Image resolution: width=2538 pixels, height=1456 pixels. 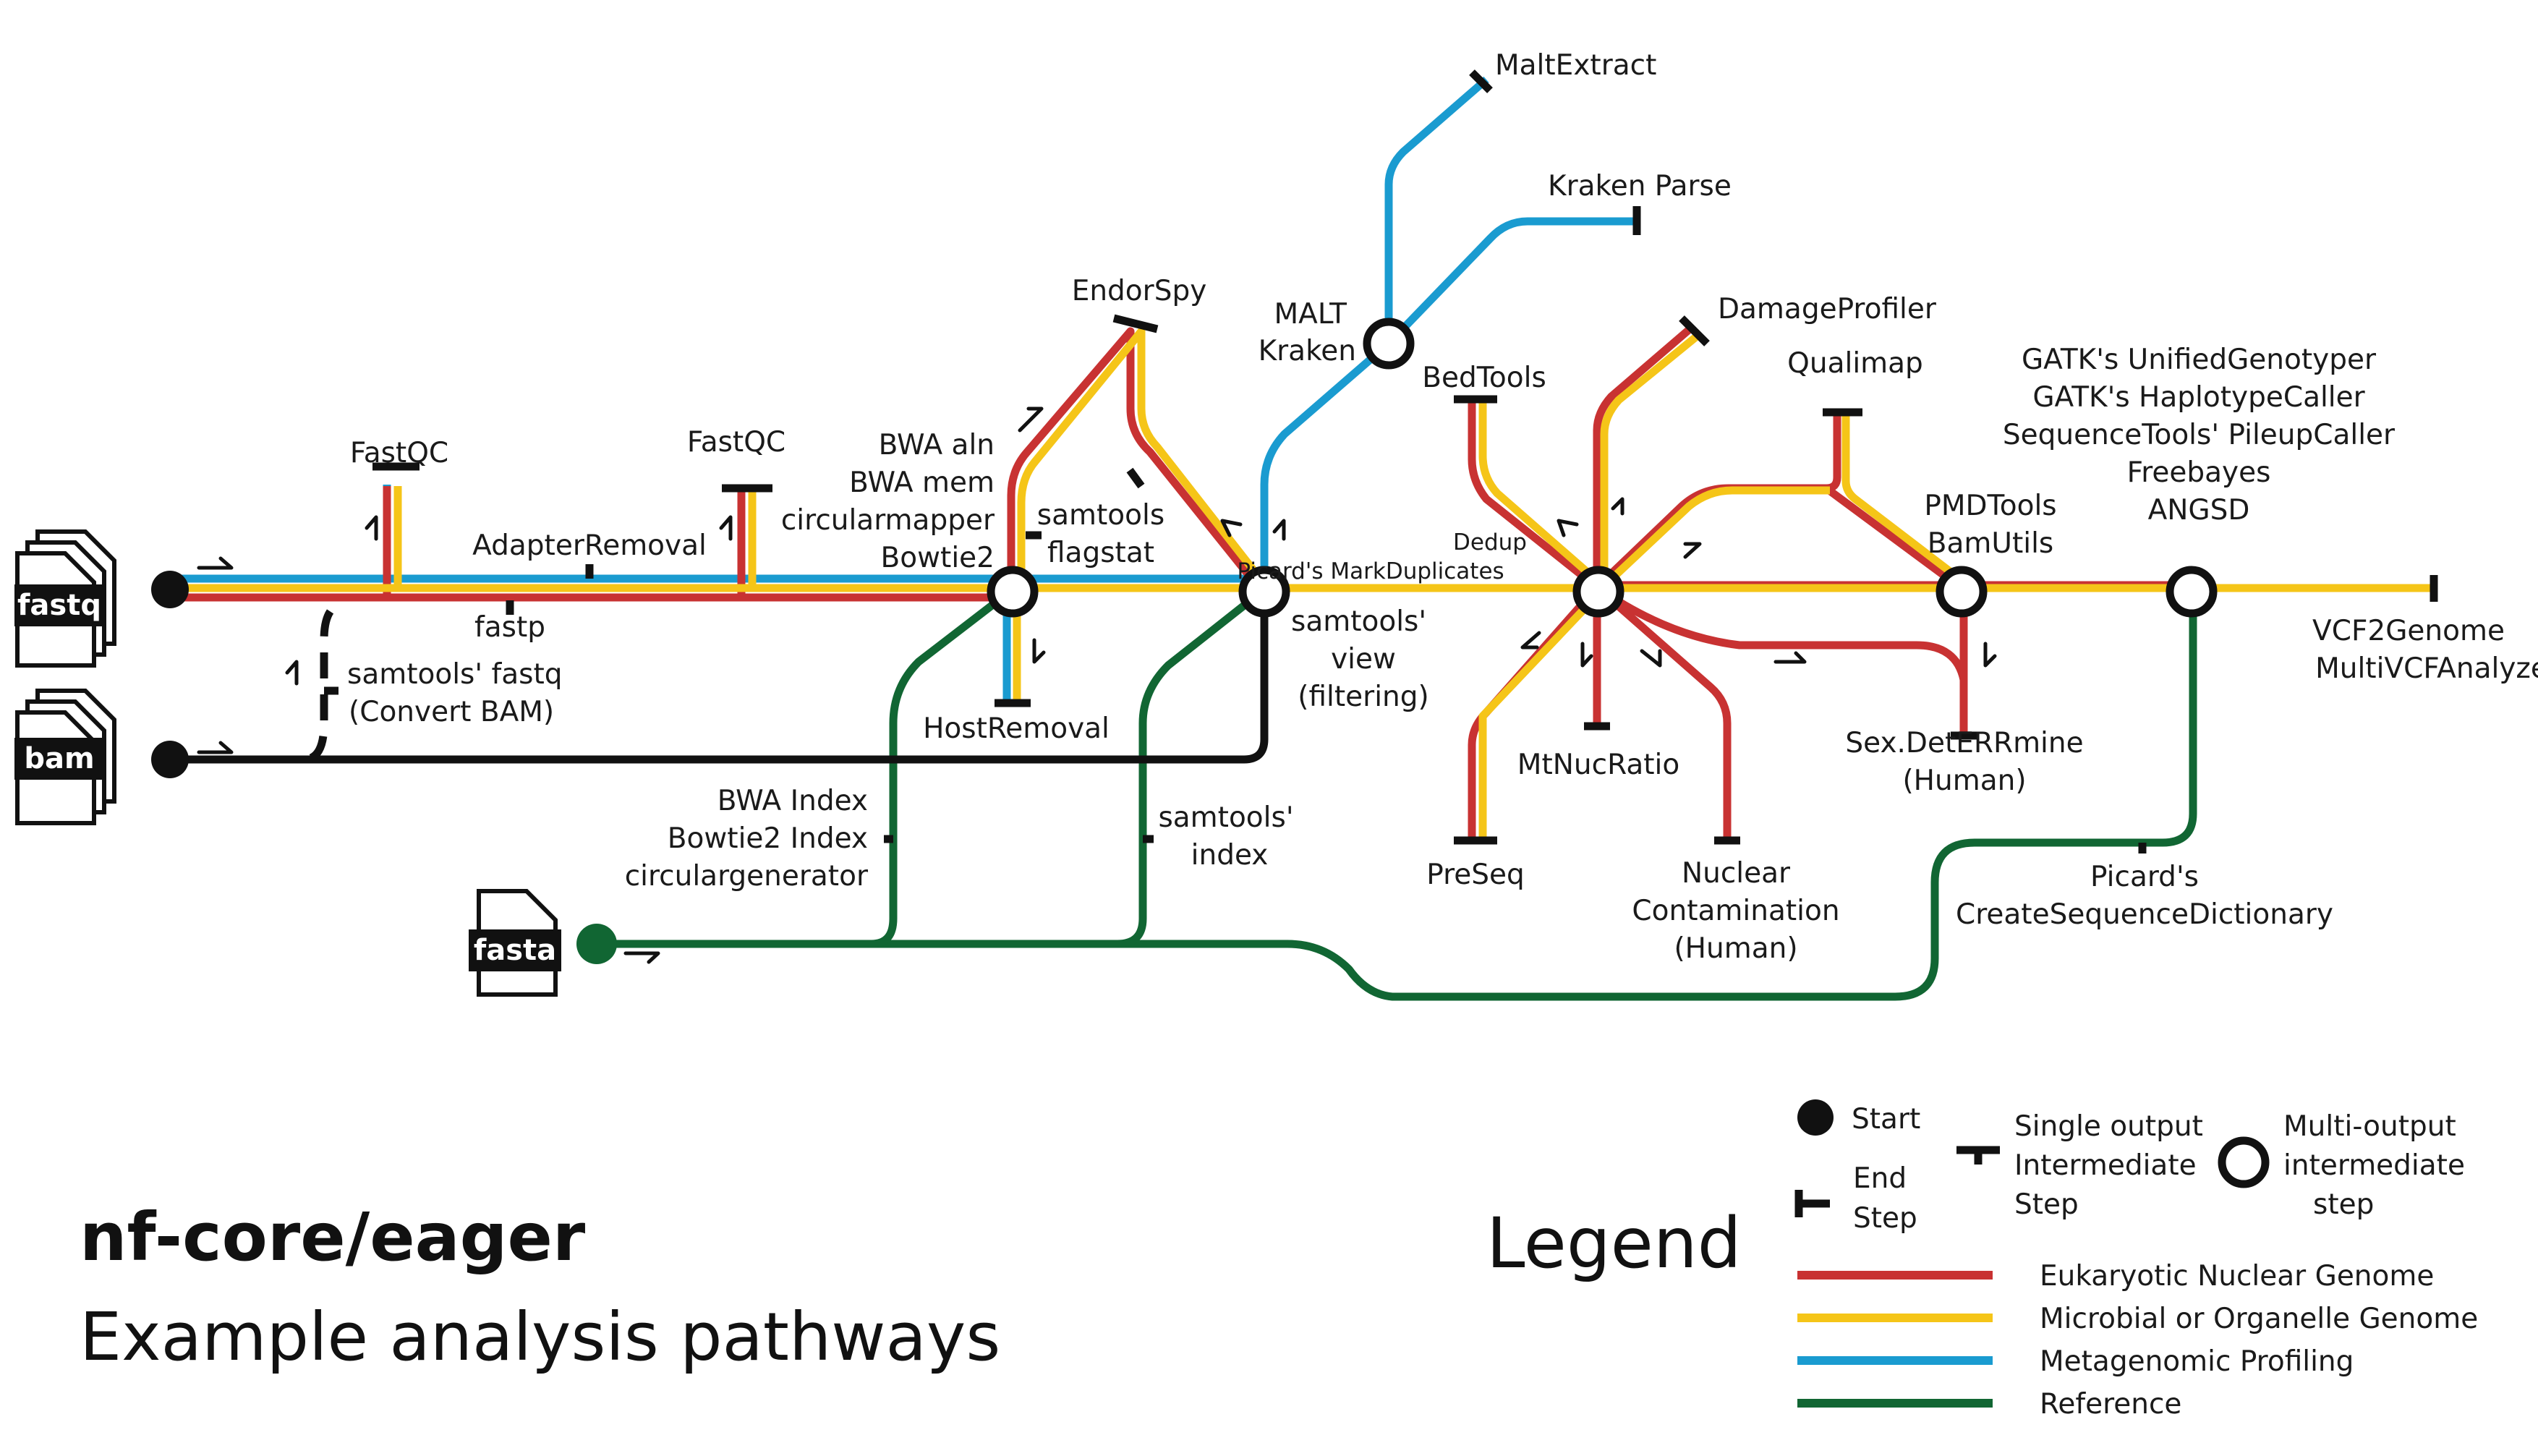 What do you see at coordinates (888, 520) in the screenshot?
I see `circularmapper-label: circularmapper` at bounding box center [888, 520].